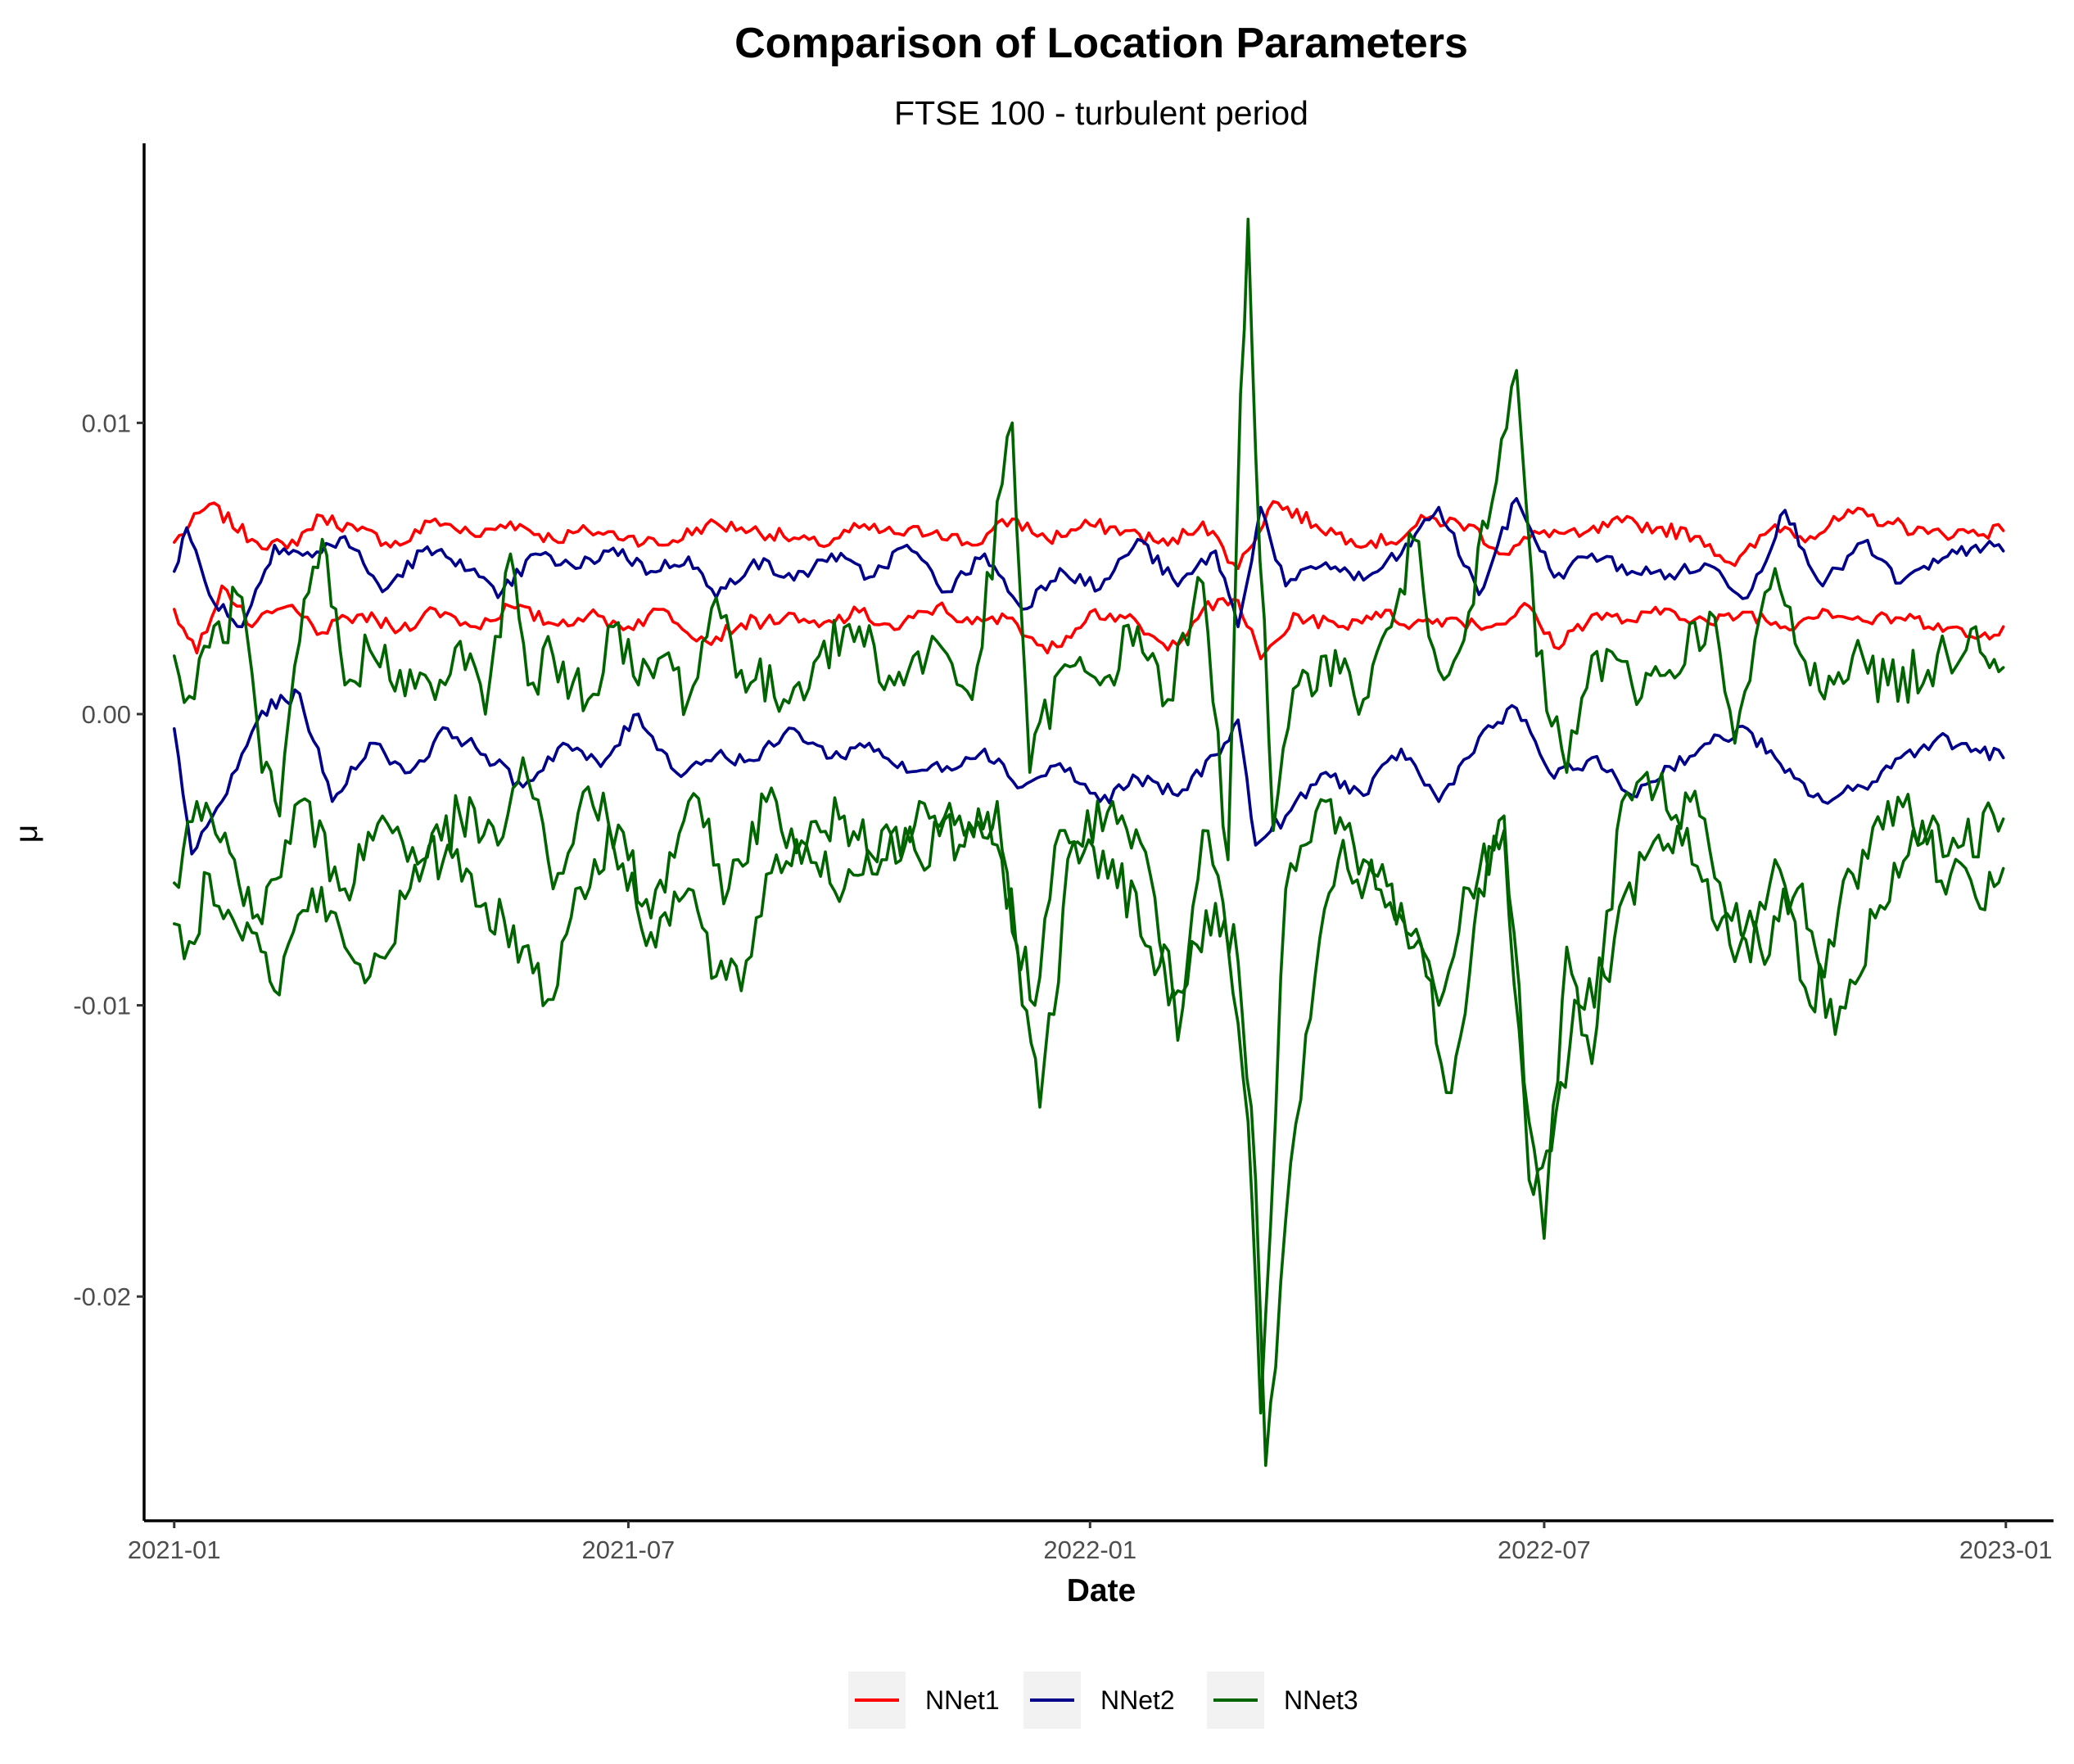  I want to click on y-axis-title: μ, so click(26, 834).